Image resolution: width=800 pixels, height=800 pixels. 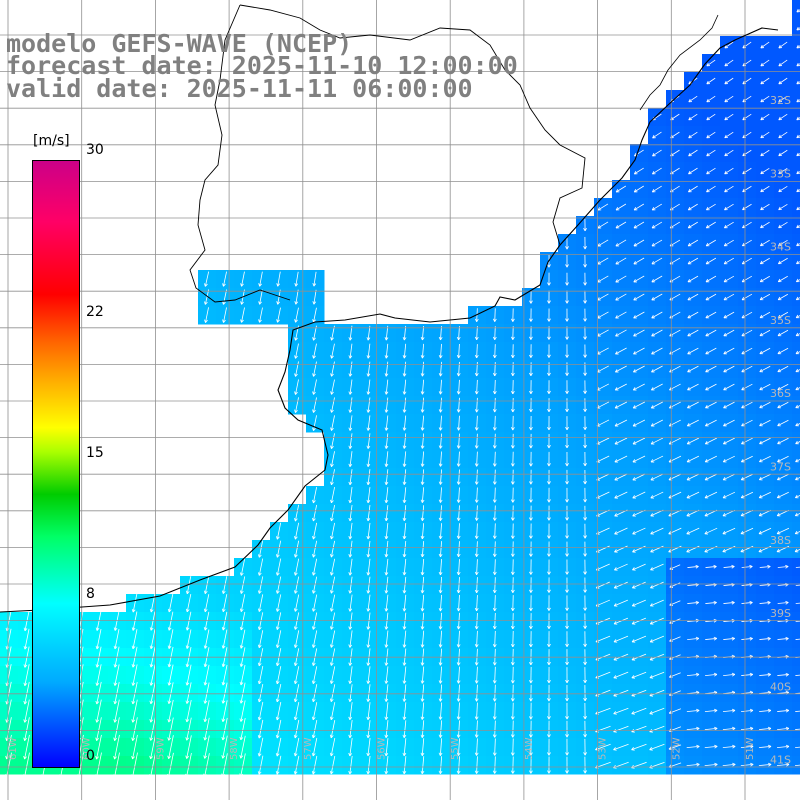 What do you see at coordinates (382, 748) in the screenshot?
I see `longitude-label: 56W` at bounding box center [382, 748].